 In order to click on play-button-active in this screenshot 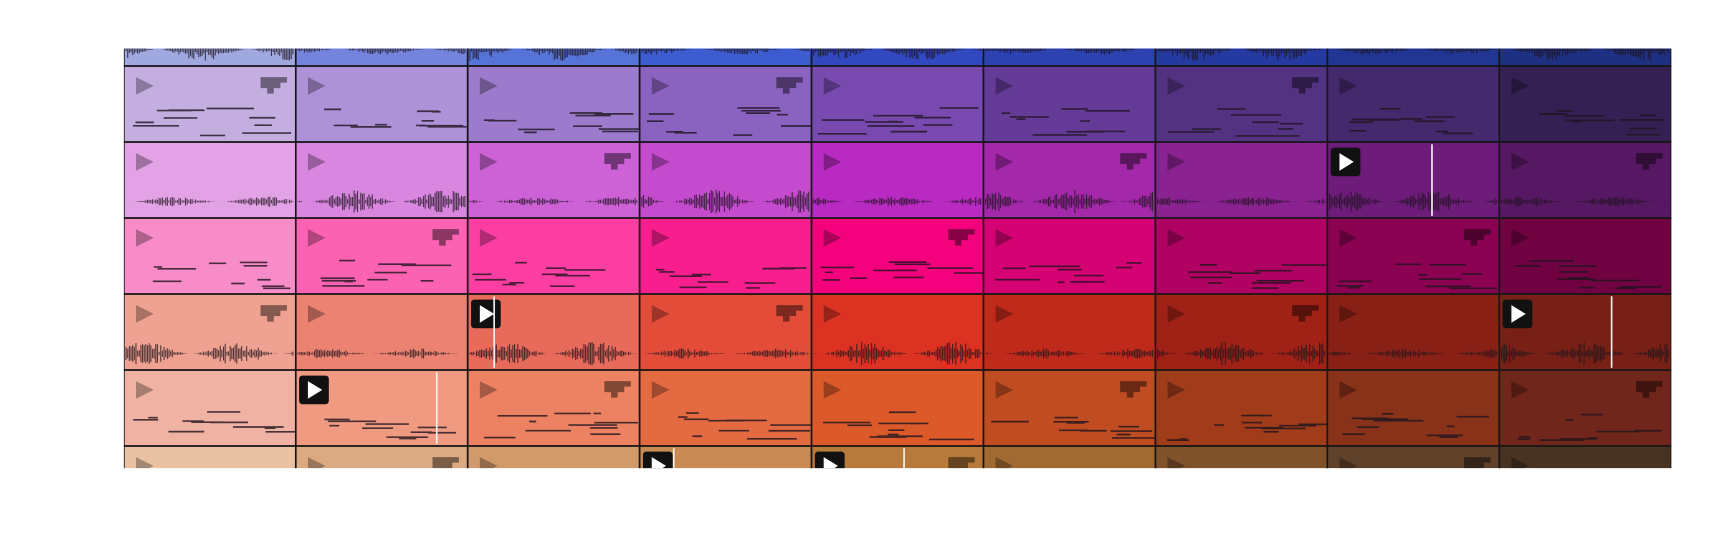, I will do `click(829, 466)`.